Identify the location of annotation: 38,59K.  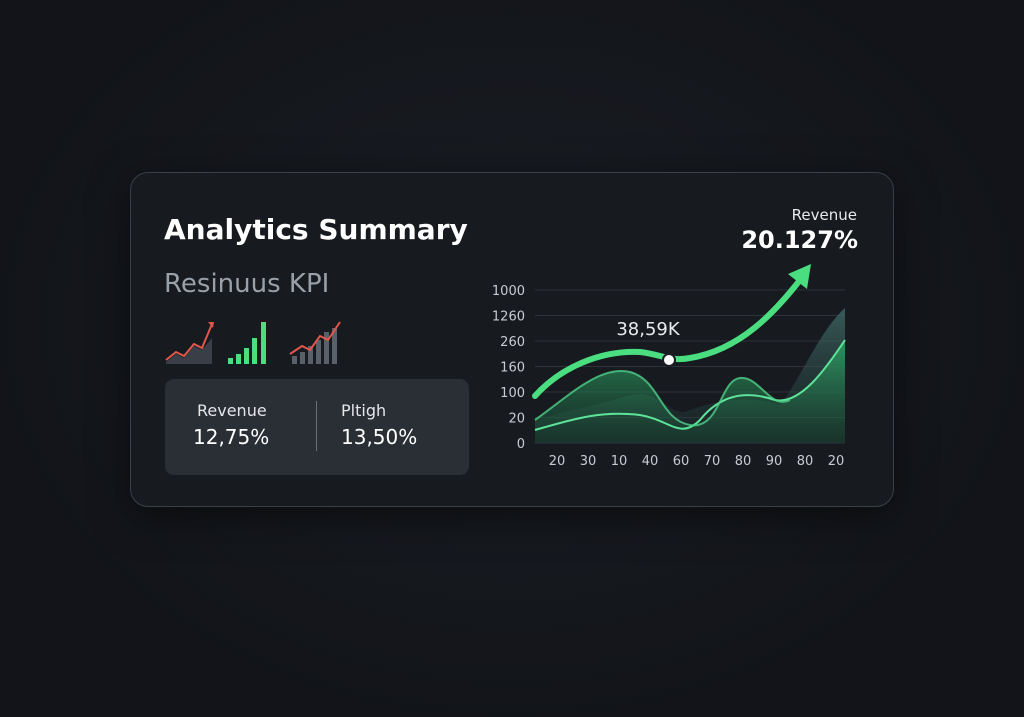
(648, 329).